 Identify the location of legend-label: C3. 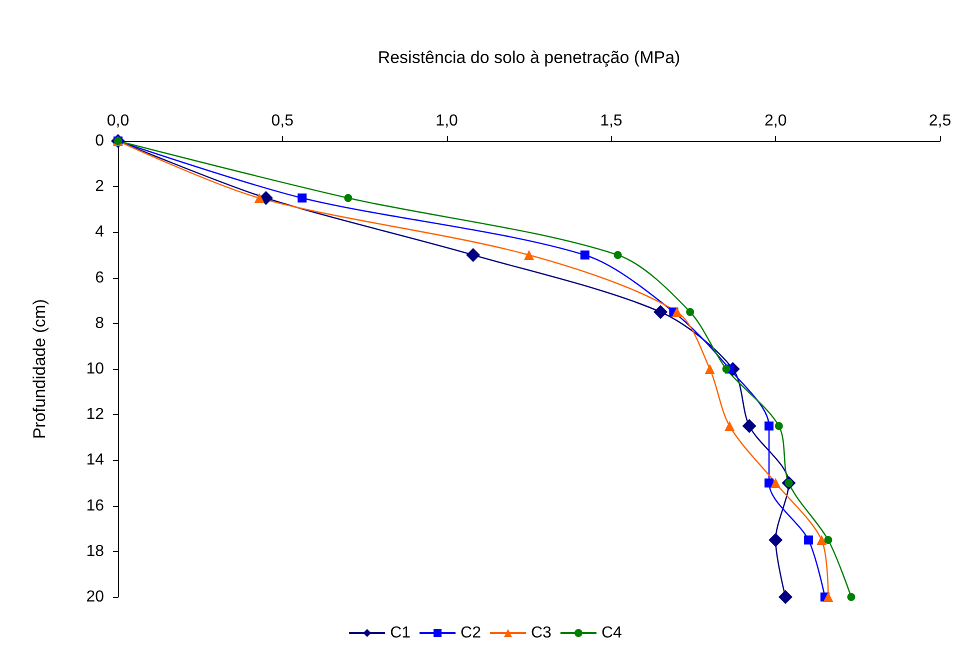
(541, 633).